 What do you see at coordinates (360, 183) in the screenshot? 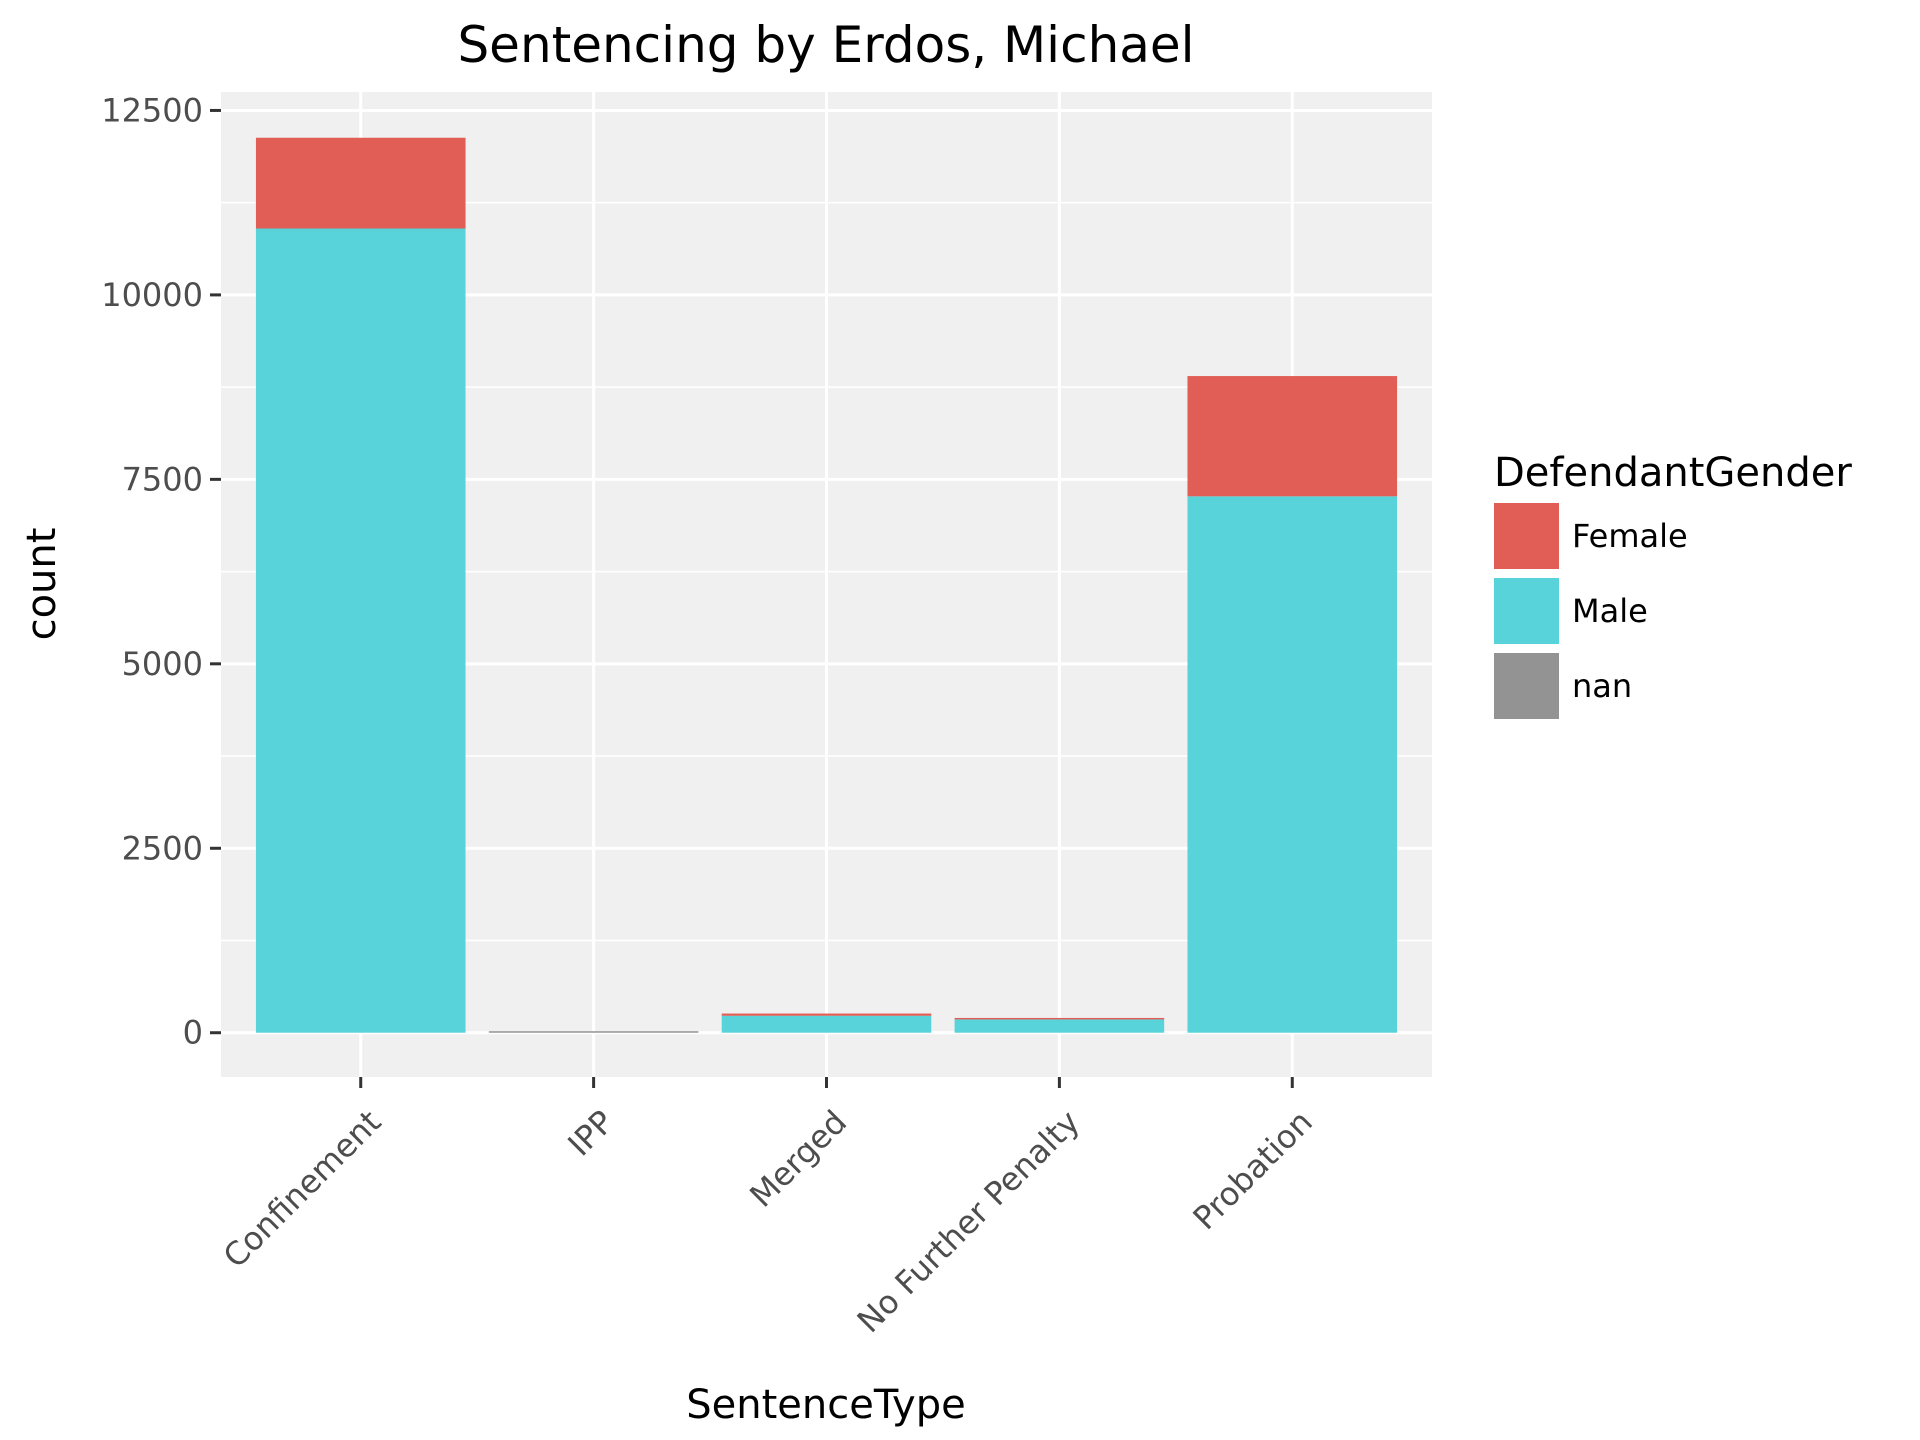
I see `bar-confinement-female` at bounding box center [360, 183].